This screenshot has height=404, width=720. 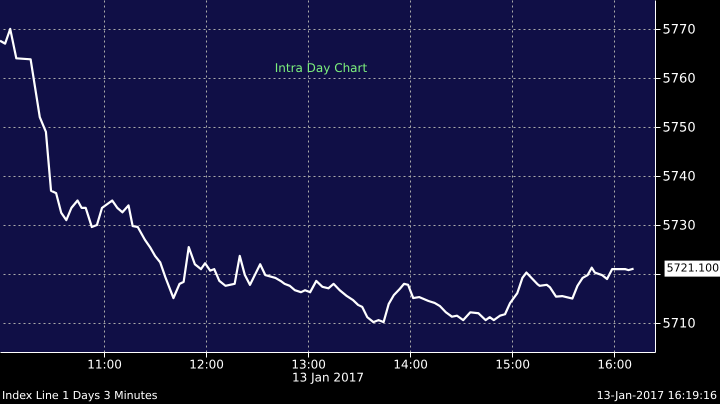 I want to click on y-tick-label: 5710, so click(x=679, y=324).